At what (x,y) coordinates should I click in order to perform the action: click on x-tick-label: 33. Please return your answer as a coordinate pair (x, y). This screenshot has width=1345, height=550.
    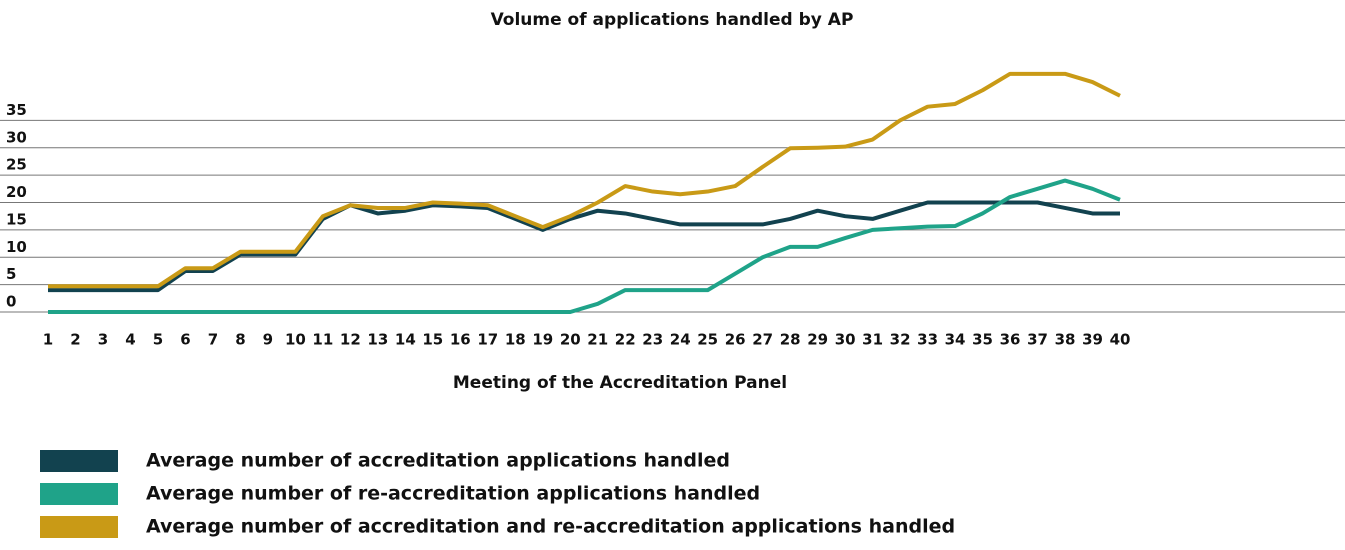
    Looking at the image, I should click on (927, 340).